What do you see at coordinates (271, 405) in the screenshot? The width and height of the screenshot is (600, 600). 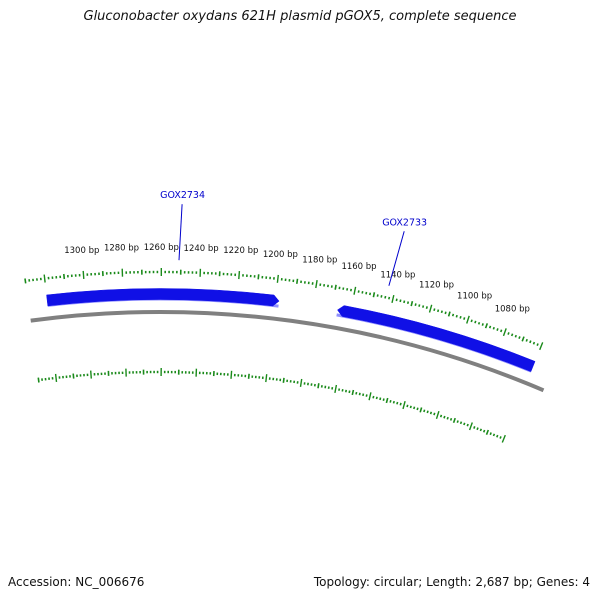 I see `inner-tick-ring` at bounding box center [271, 405].